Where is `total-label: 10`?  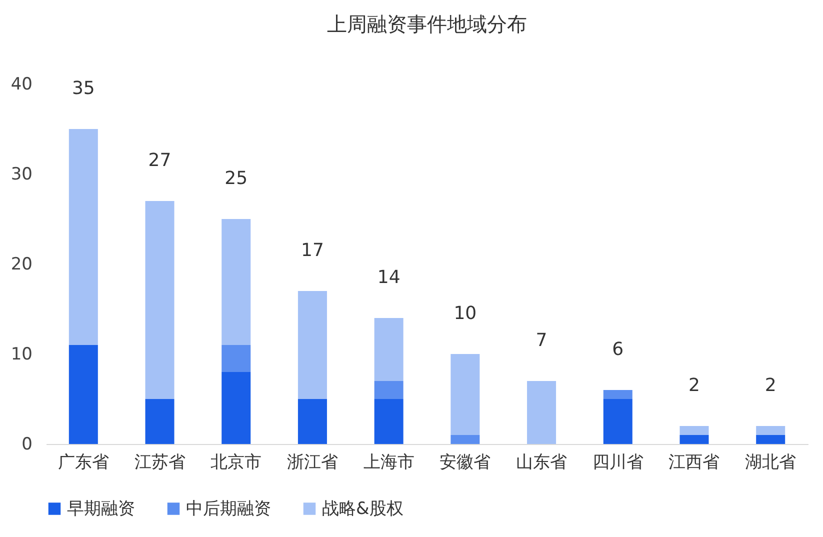
total-label: 10 is located at coordinates (465, 313).